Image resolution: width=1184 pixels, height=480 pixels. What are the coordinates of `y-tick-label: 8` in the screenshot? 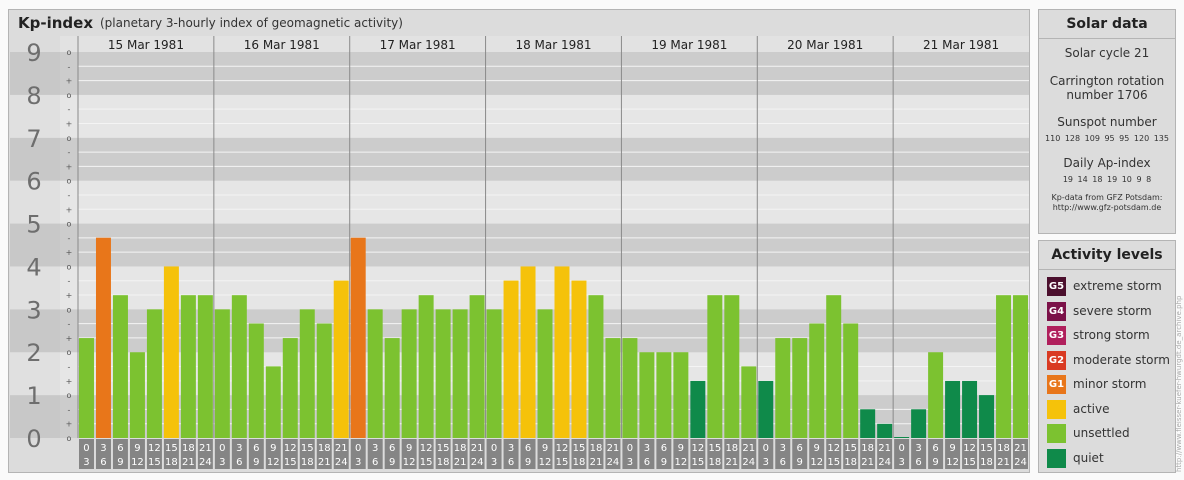 It's located at (33, 96).